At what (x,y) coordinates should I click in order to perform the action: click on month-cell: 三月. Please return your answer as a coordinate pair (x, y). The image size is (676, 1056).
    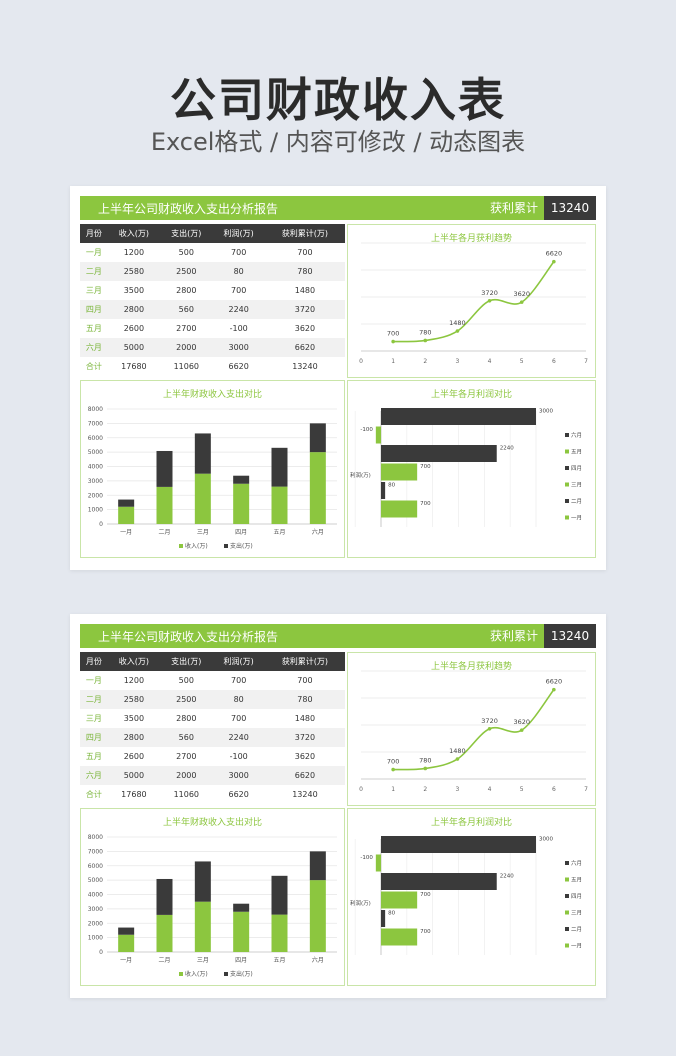
    Looking at the image, I should click on (93, 718).